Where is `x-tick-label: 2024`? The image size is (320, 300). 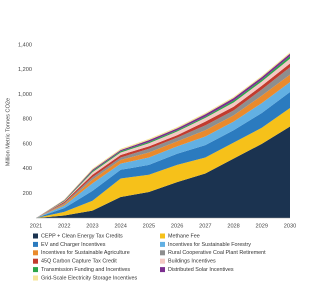 x-tick-label: 2024 is located at coordinates (120, 226).